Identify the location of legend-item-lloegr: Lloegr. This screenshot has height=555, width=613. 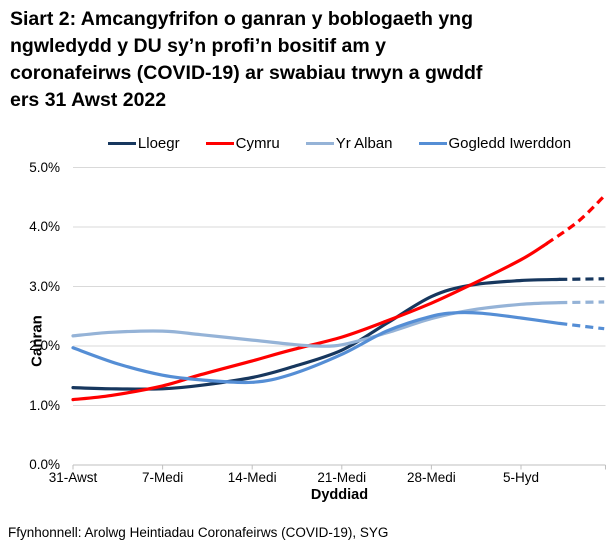
(143, 143).